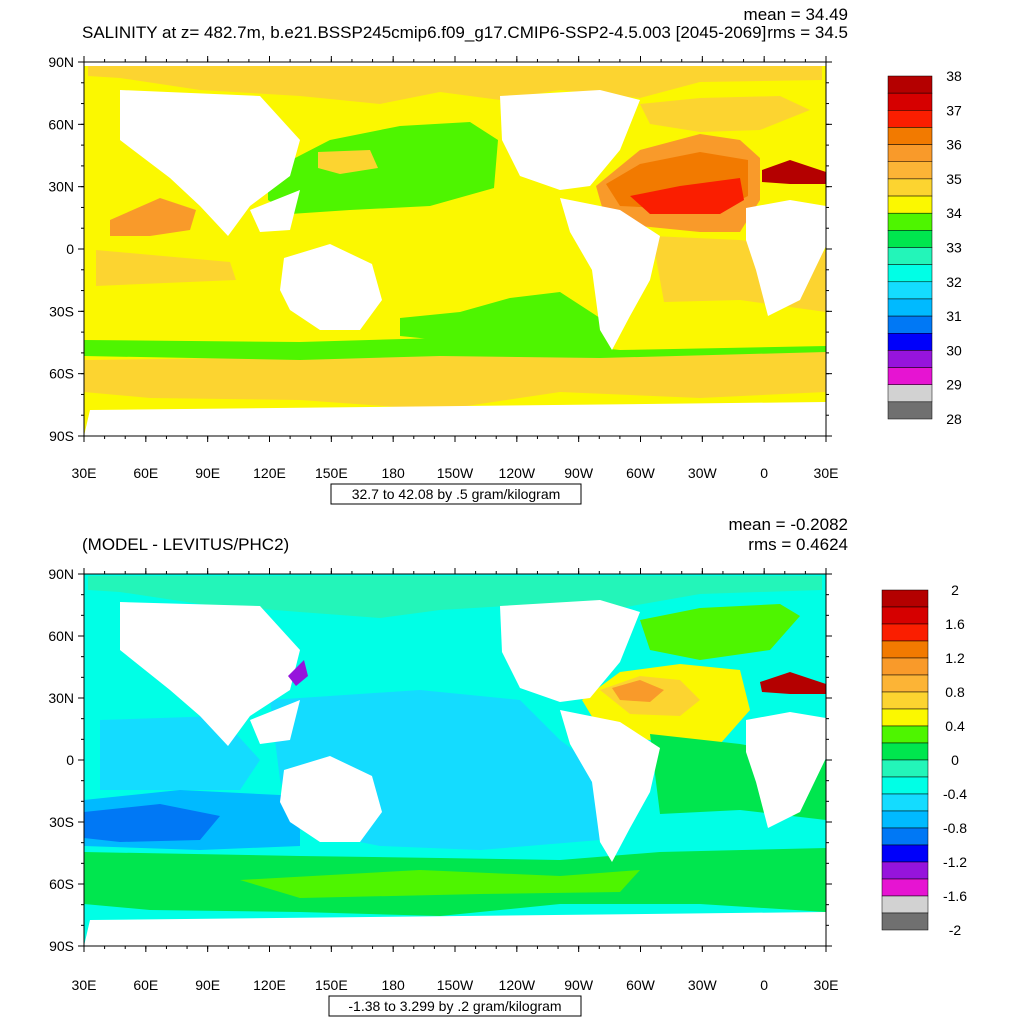 The height and width of the screenshot is (1024, 1024). Describe the element at coordinates (798, 544) in the screenshot. I see `rms-label: rms = 0.4624` at that location.